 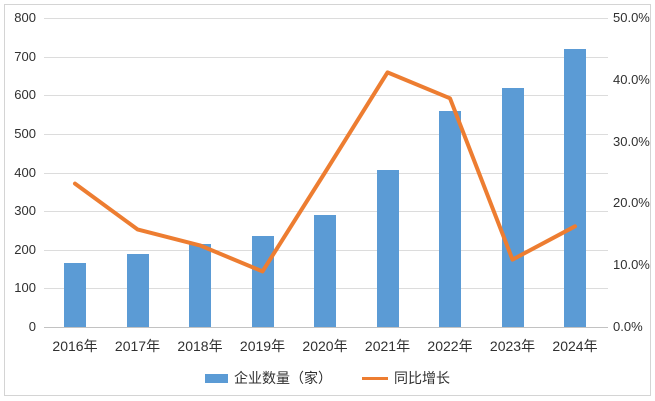 I want to click on x-axis-tick: 2018年, so click(x=200, y=346).